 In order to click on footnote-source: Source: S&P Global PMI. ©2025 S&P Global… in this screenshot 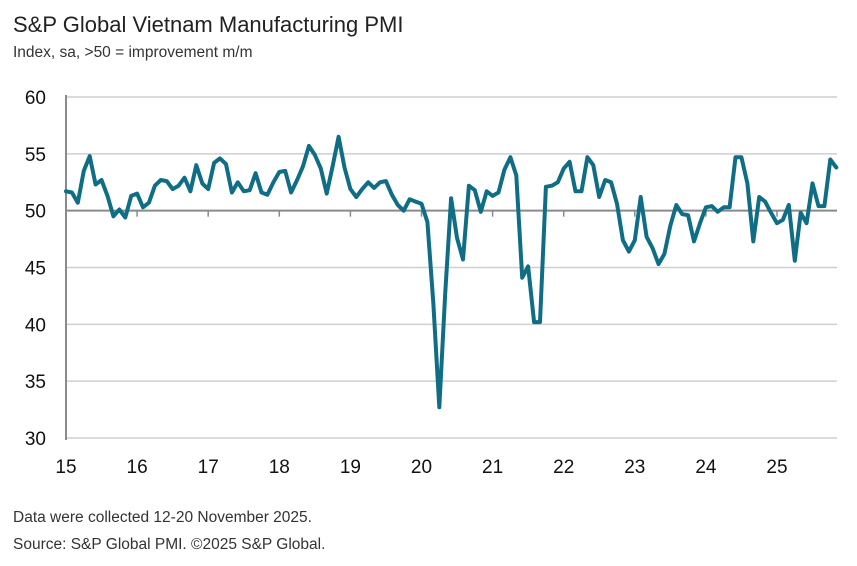, I will do `click(169, 544)`.